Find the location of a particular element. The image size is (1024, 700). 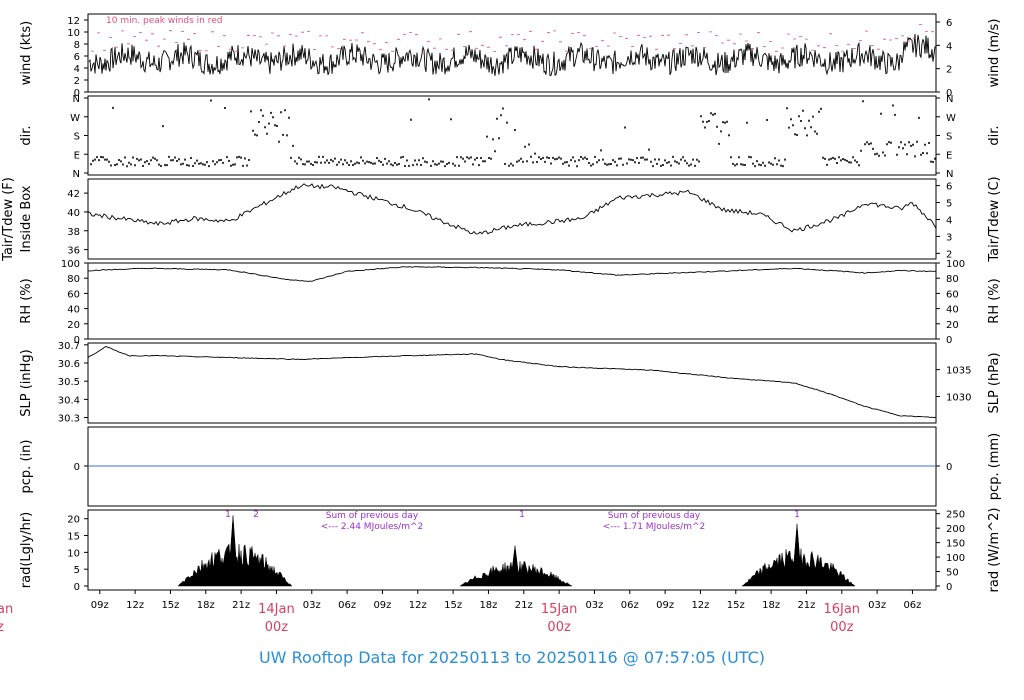

ytick-label-l-wind: 4 is located at coordinates (77, 69).